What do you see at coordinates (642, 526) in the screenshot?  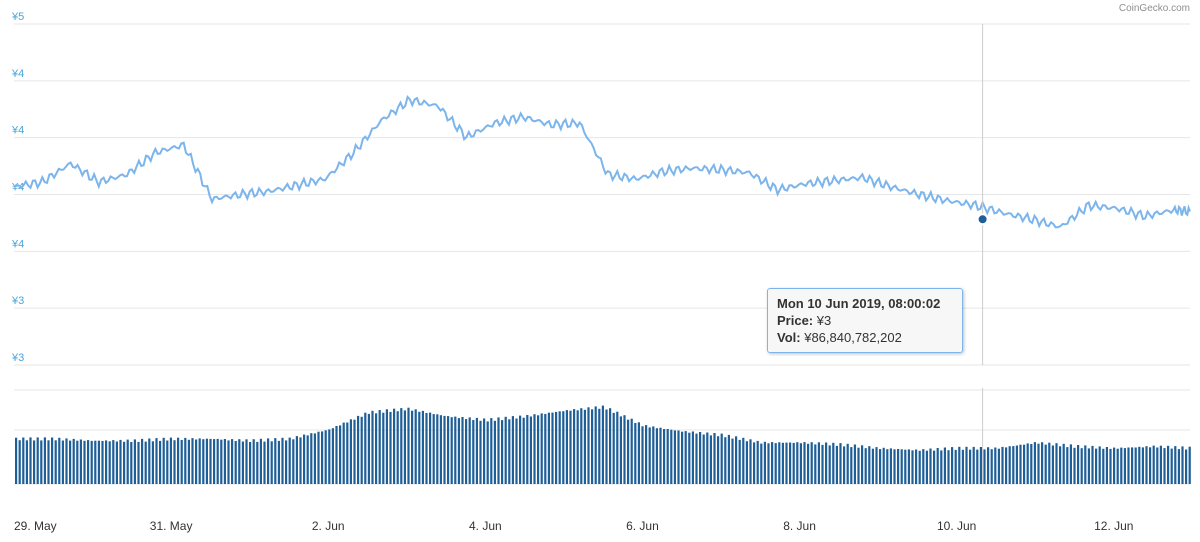 I see `x-tick-label: 6. Jun` at bounding box center [642, 526].